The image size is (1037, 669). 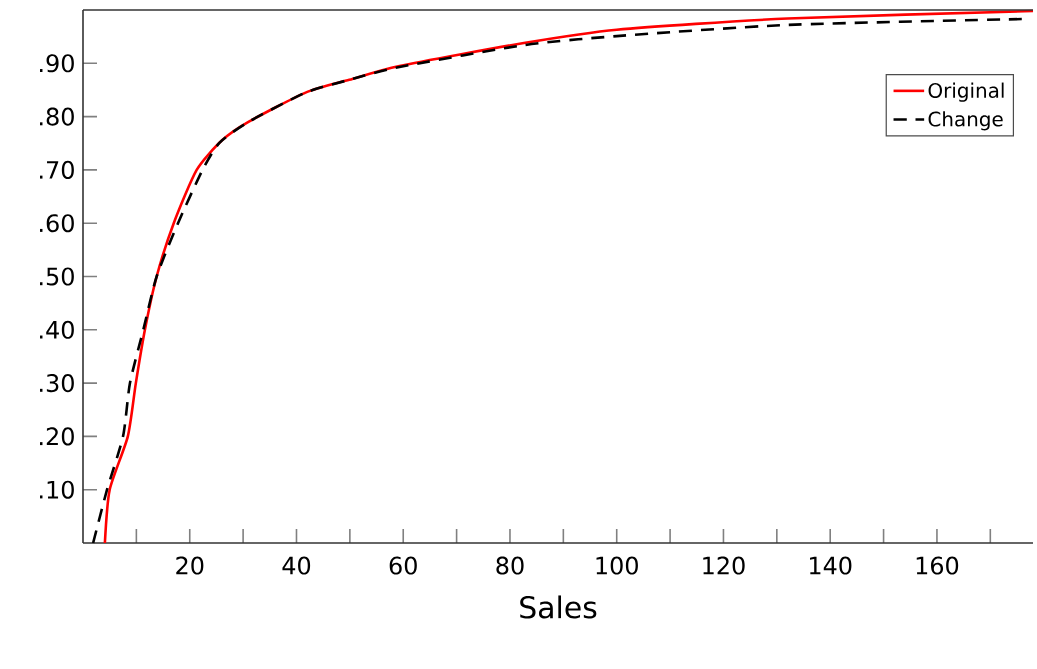 What do you see at coordinates (57, 63) in the screenshot?
I see `y-tick-label: .90` at bounding box center [57, 63].